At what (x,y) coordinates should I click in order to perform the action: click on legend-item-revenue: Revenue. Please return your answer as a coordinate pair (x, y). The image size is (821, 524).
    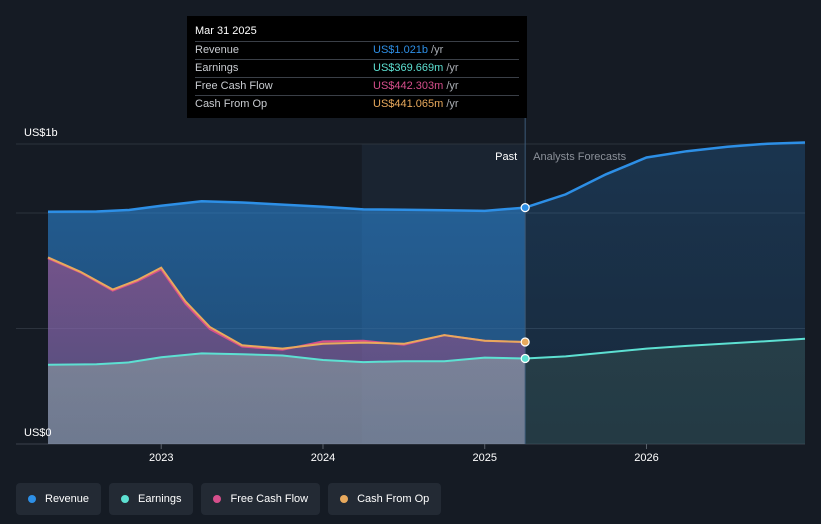
    Looking at the image, I should click on (59, 499).